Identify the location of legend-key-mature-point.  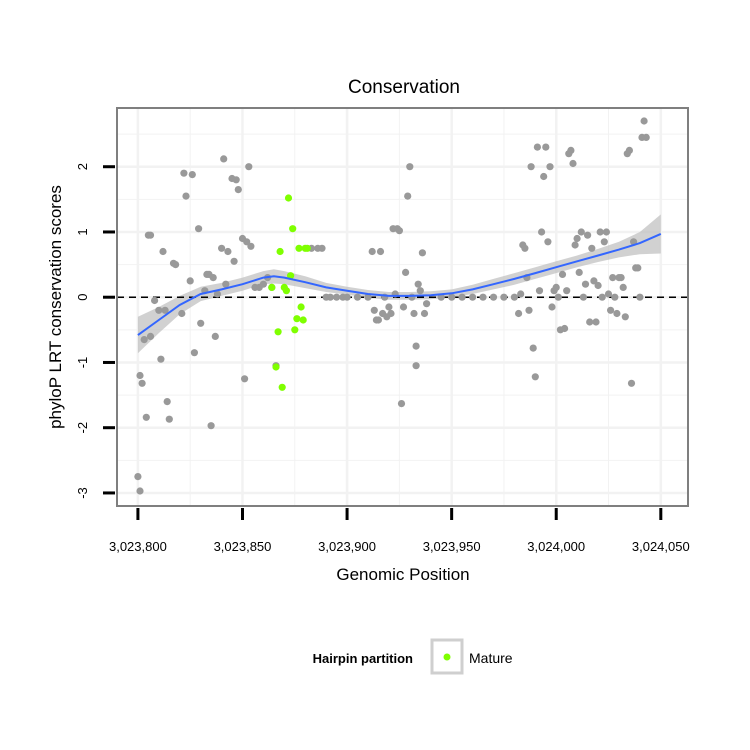
(447, 657).